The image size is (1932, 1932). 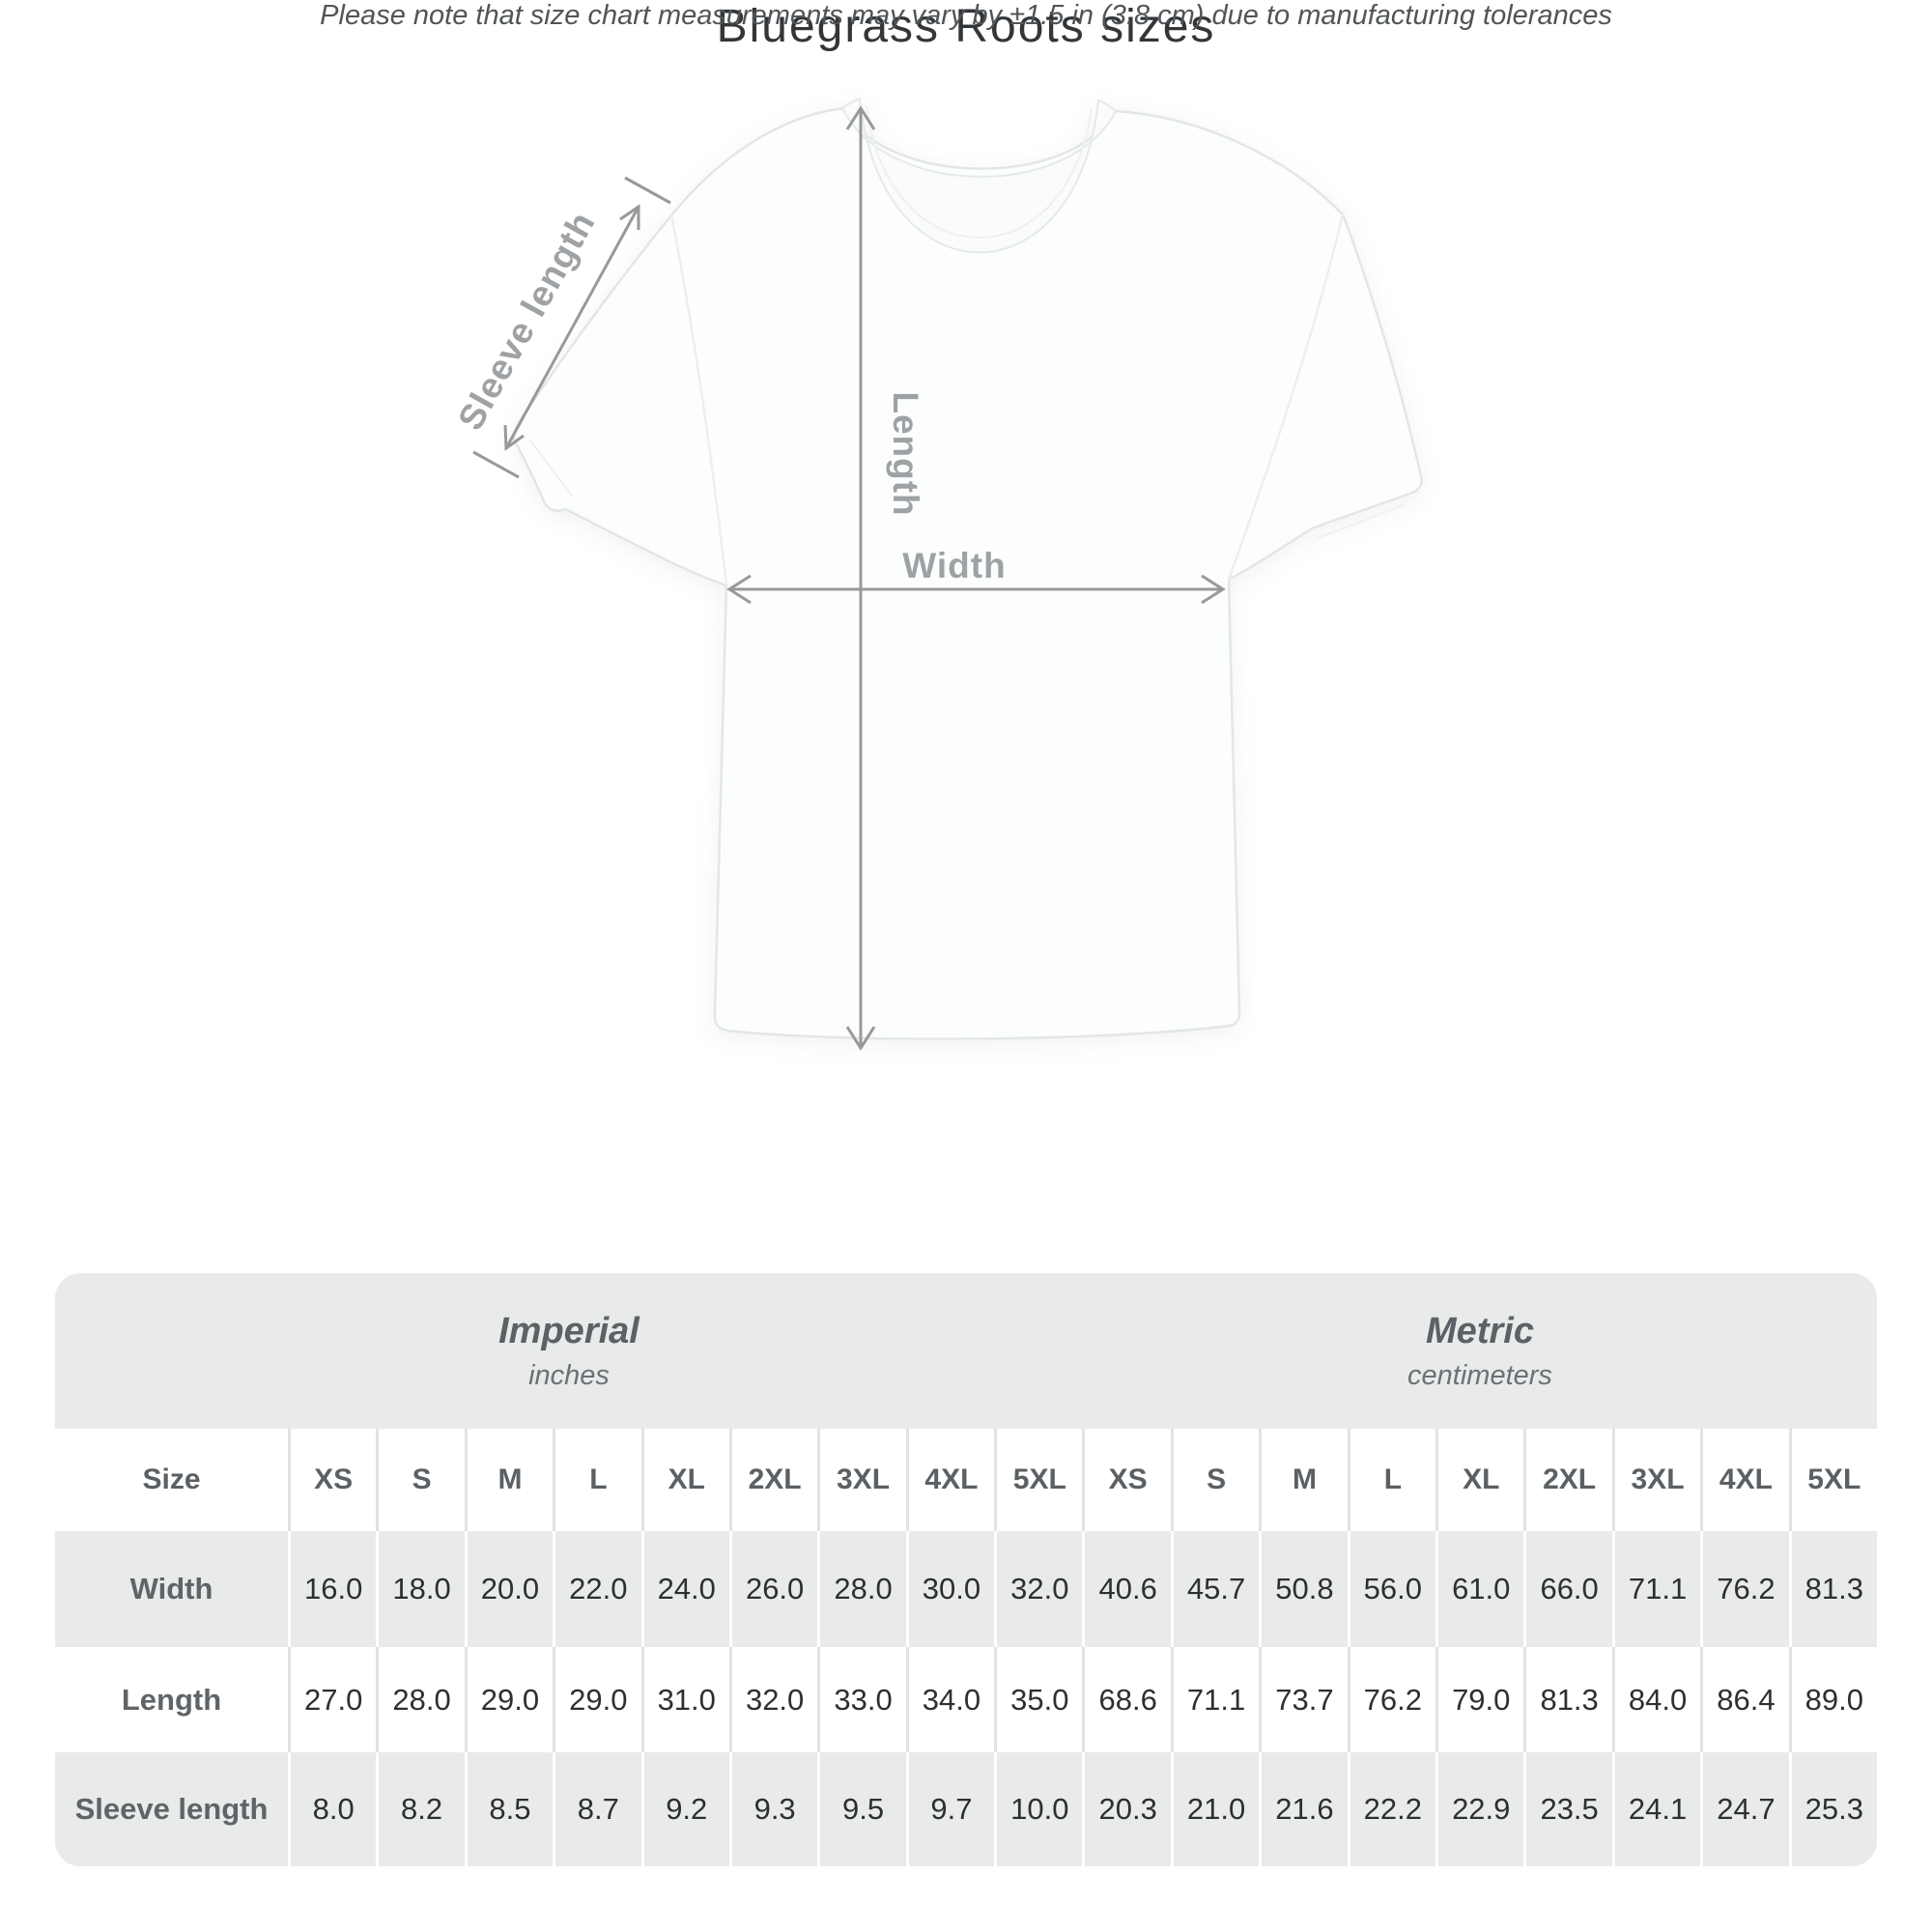 I want to click on value-imperial: 33.0, so click(x=861, y=1699).